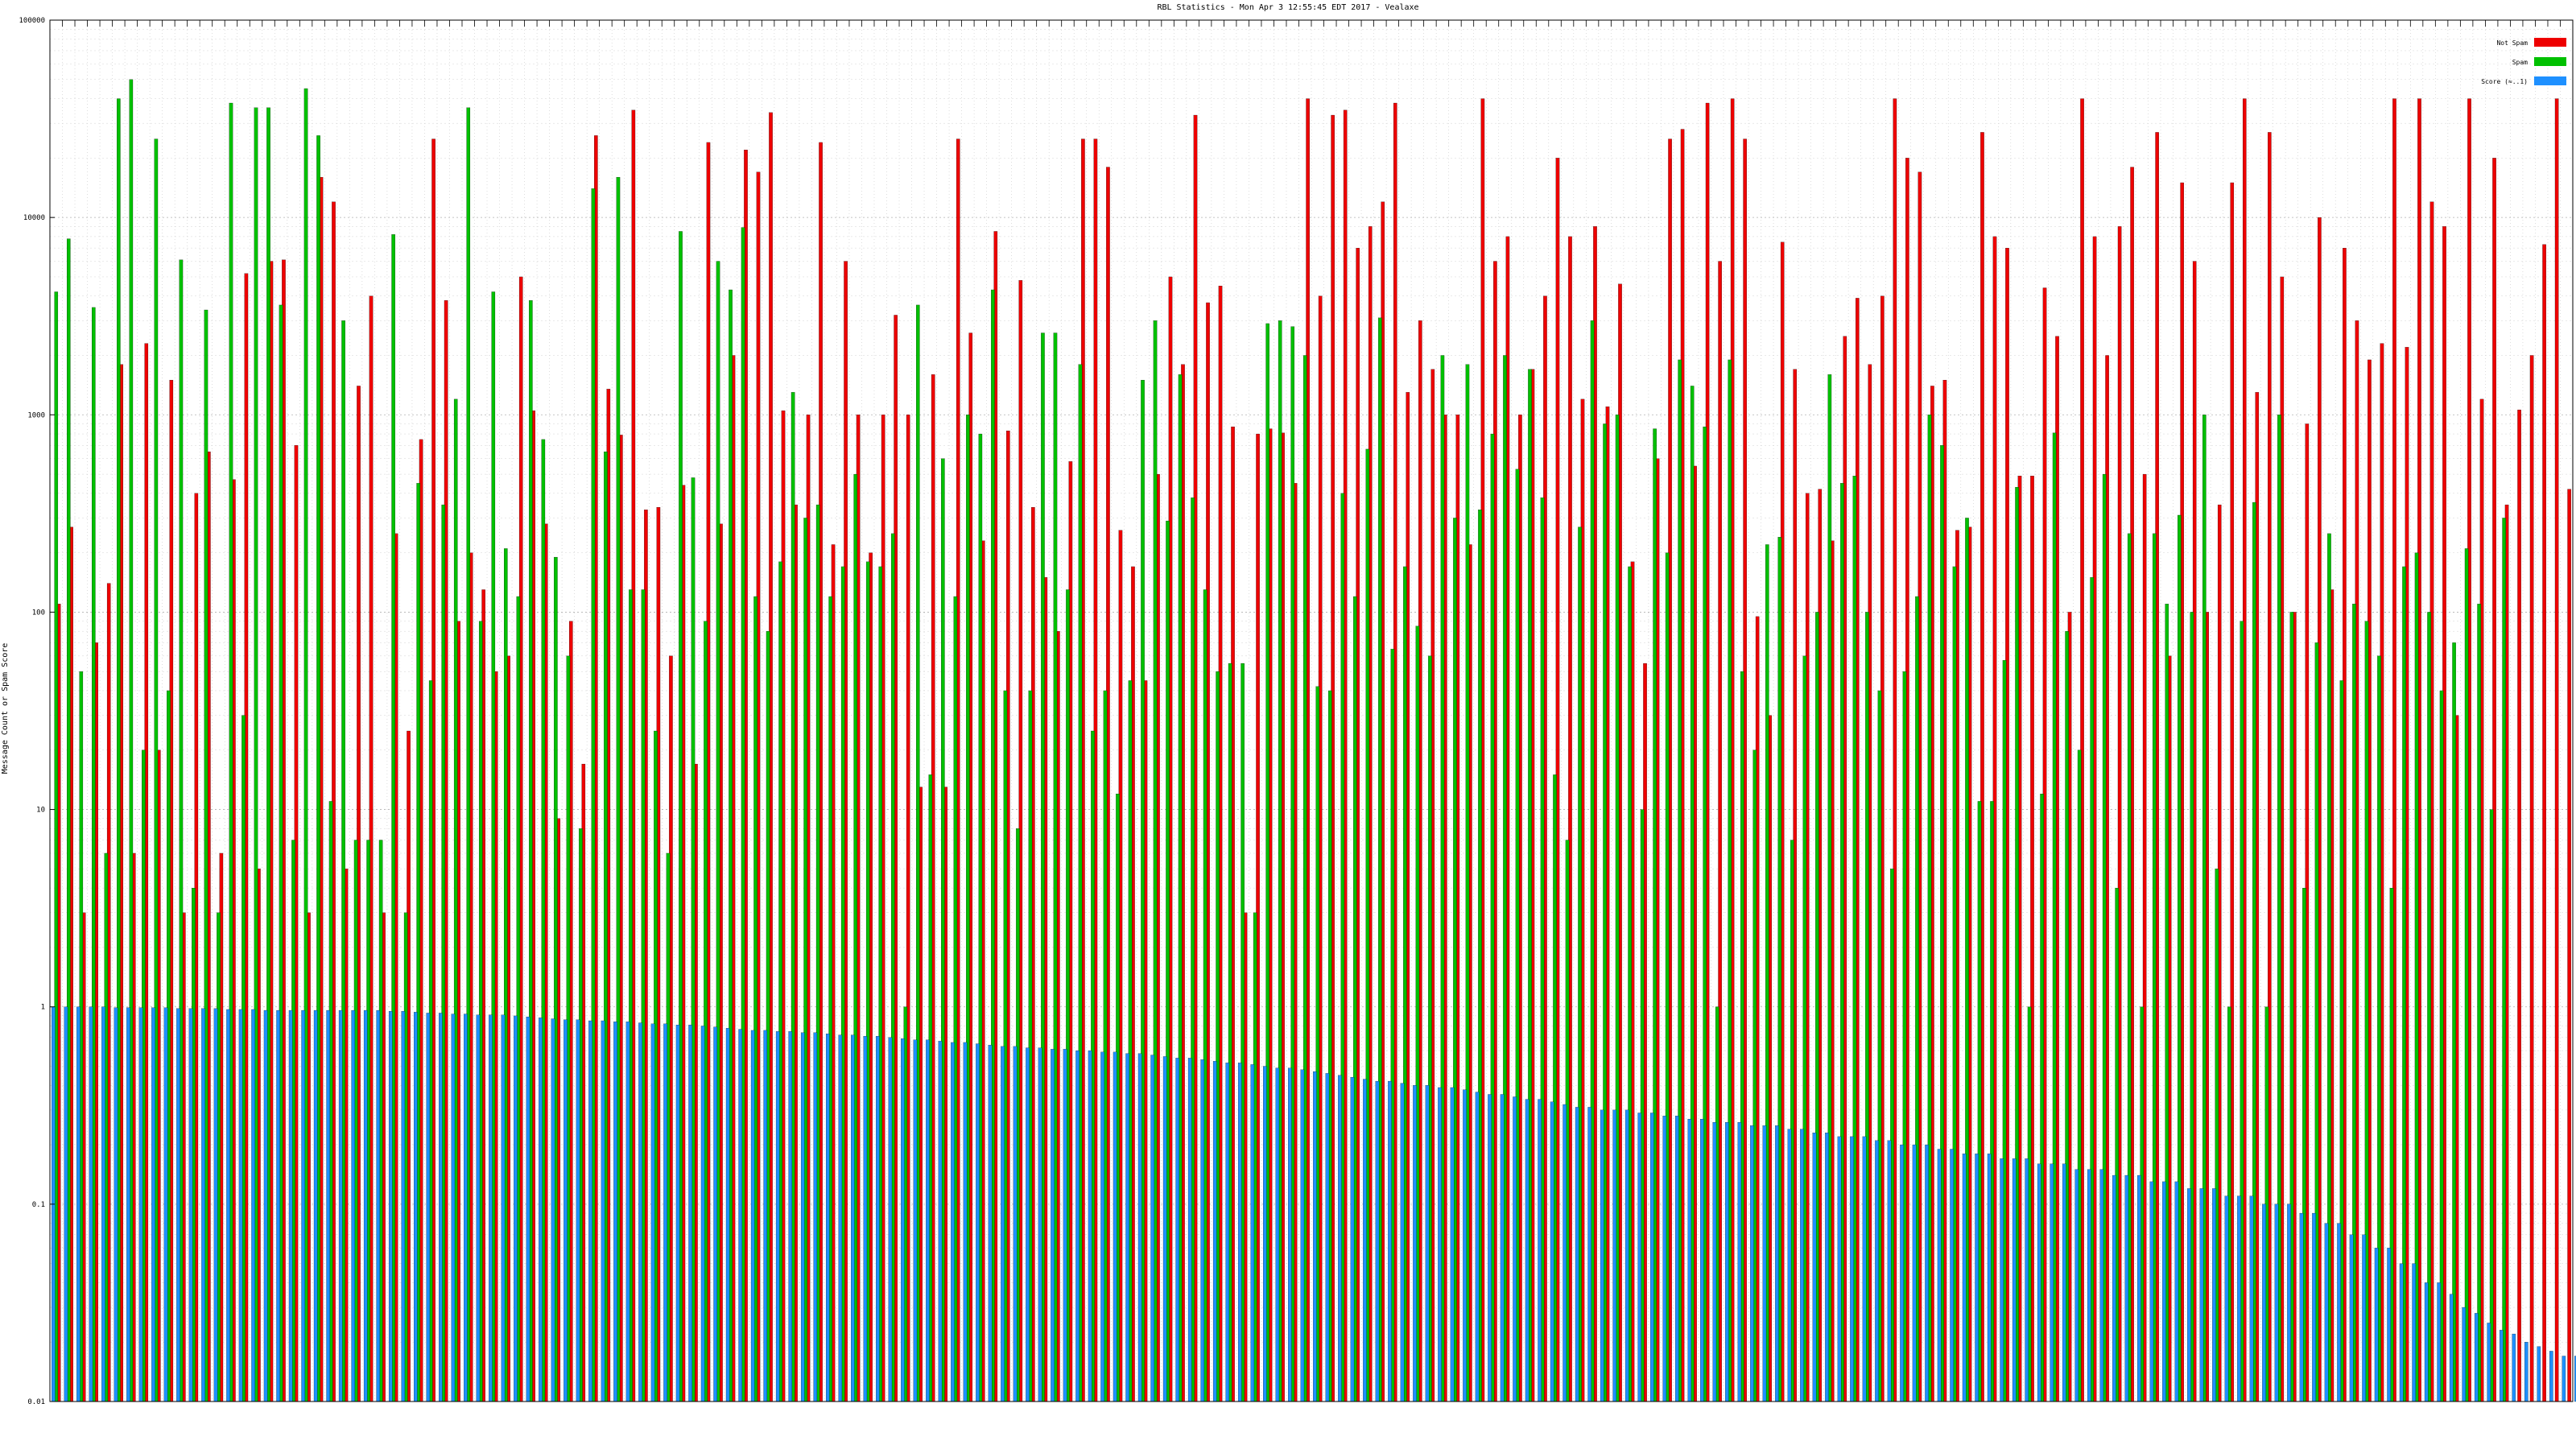 This screenshot has height=1449, width=2576. Describe the element at coordinates (5, 708) in the screenshot. I see `y-axis-label: Message Count or Spam Score` at that location.